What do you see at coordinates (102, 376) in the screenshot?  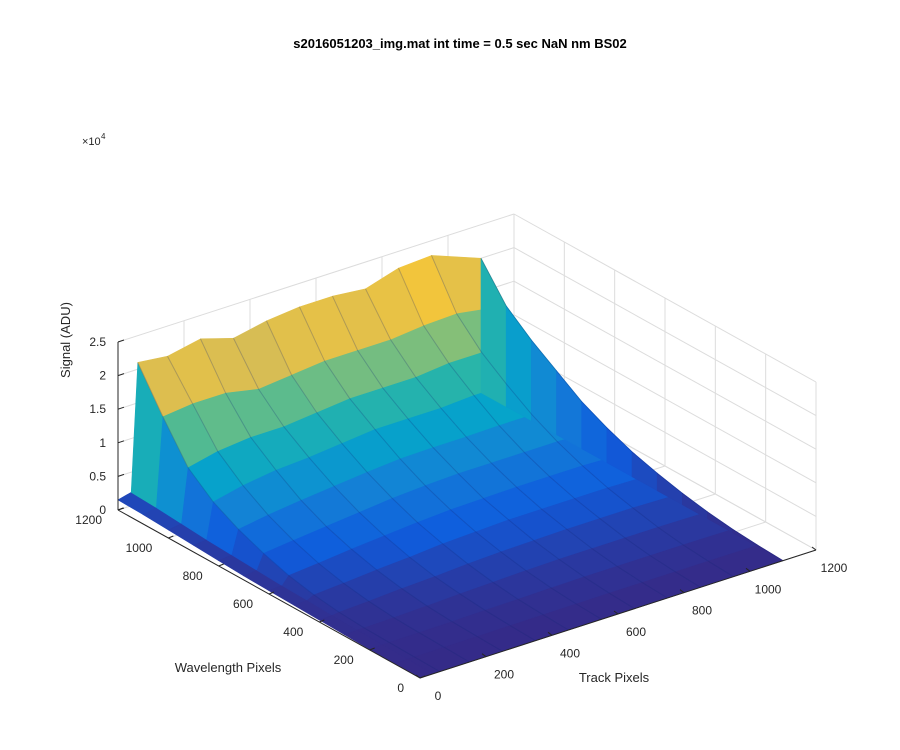 I see `z-tick-label: 2` at bounding box center [102, 376].